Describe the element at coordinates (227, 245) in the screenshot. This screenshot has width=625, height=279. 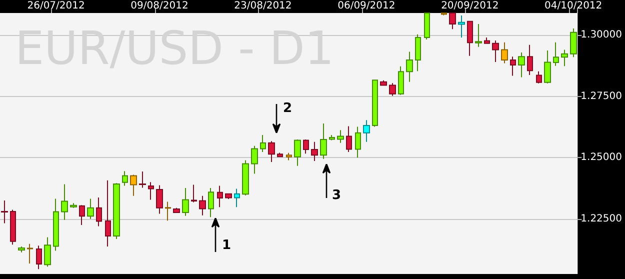
I see `annotation: 1` at that location.